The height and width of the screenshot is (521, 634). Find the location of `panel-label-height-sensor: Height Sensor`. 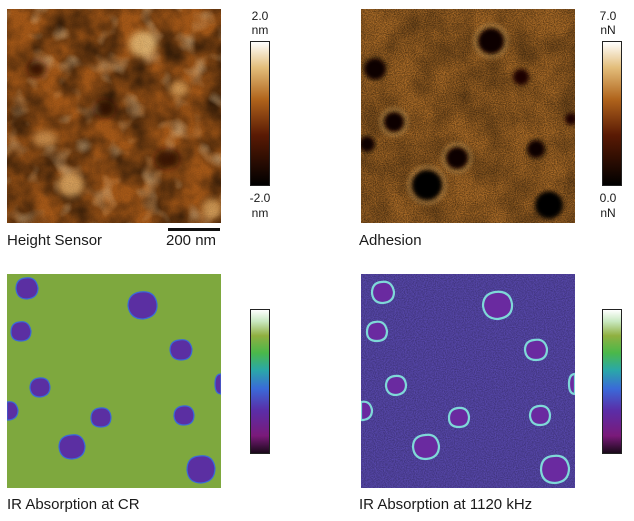

panel-label-height-sensor: Height Sensor is located at coordinates (55, 240).